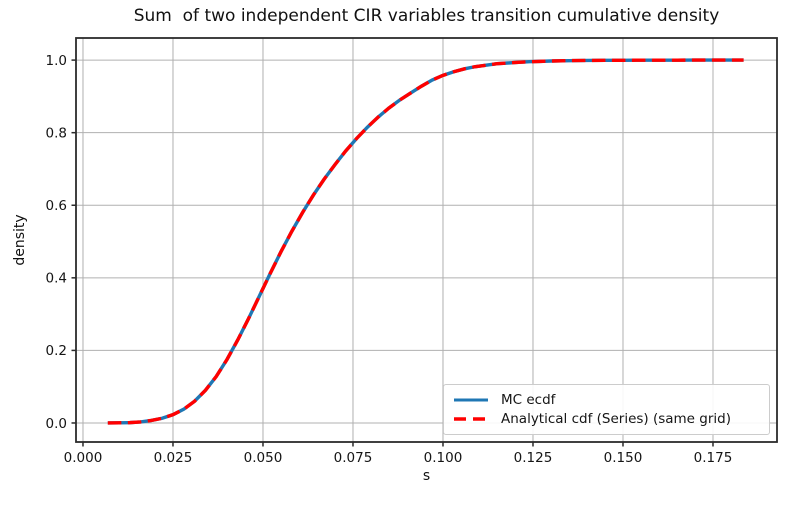 This screenshot has width=793, height=510. I want to click on x-axis-label: s, so click(426, 476).